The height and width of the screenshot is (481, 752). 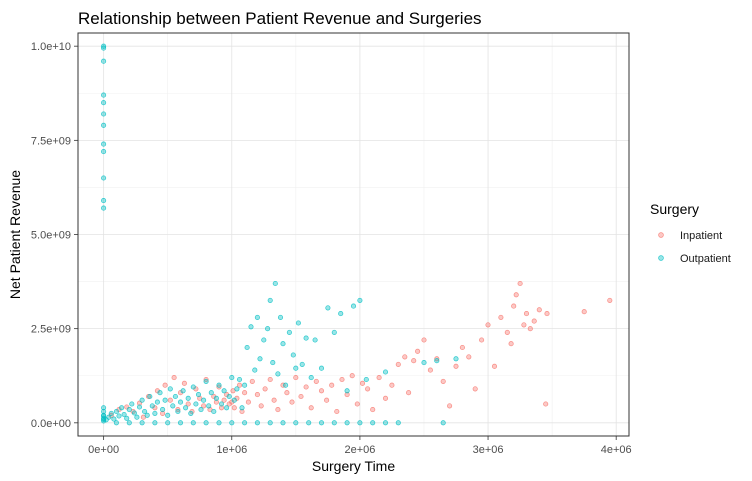 I want to click on legend-label-inpatient: Inpatient, so click(x=701, y=236).